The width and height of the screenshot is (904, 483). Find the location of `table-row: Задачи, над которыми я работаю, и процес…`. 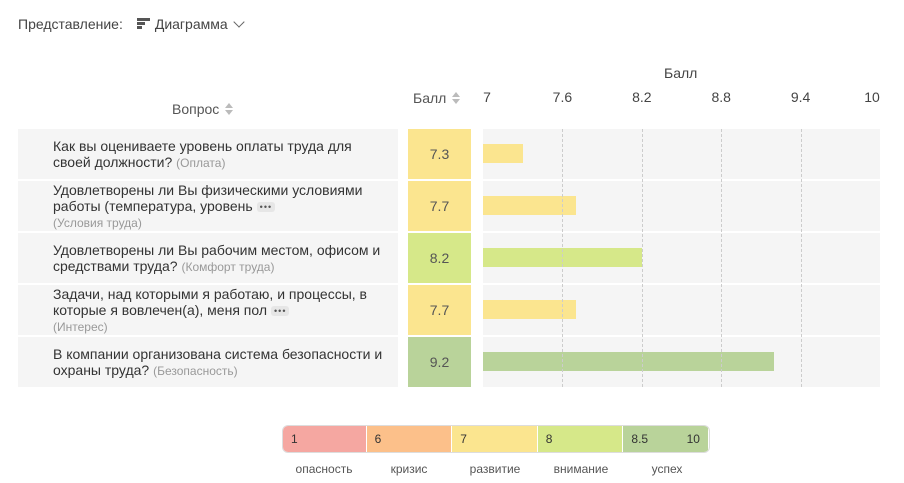

table-row: Задачи, над которыми я работаю, и процес… is located at coordinates (449, 310).